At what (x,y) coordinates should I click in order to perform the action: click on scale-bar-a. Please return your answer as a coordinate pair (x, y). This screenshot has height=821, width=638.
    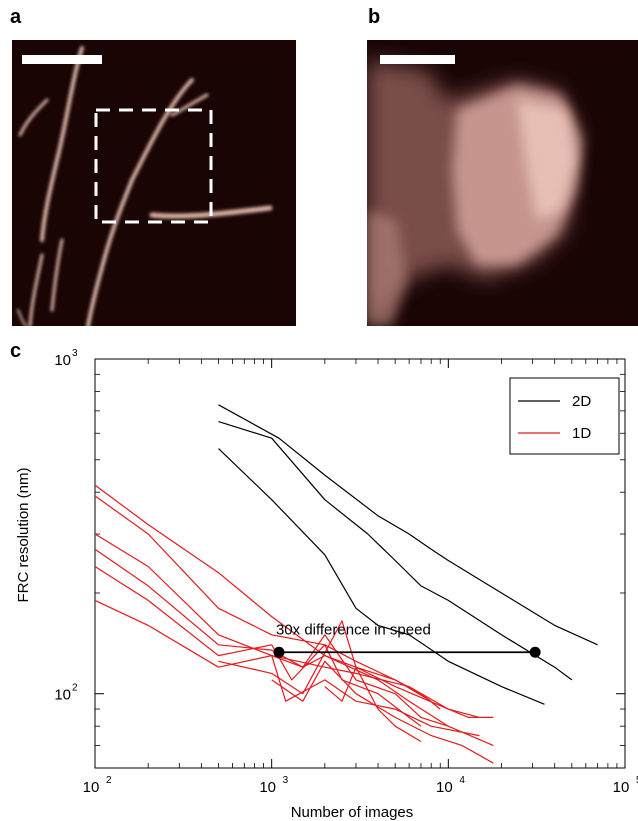
    Looking at the image, I should click on (62, 59).